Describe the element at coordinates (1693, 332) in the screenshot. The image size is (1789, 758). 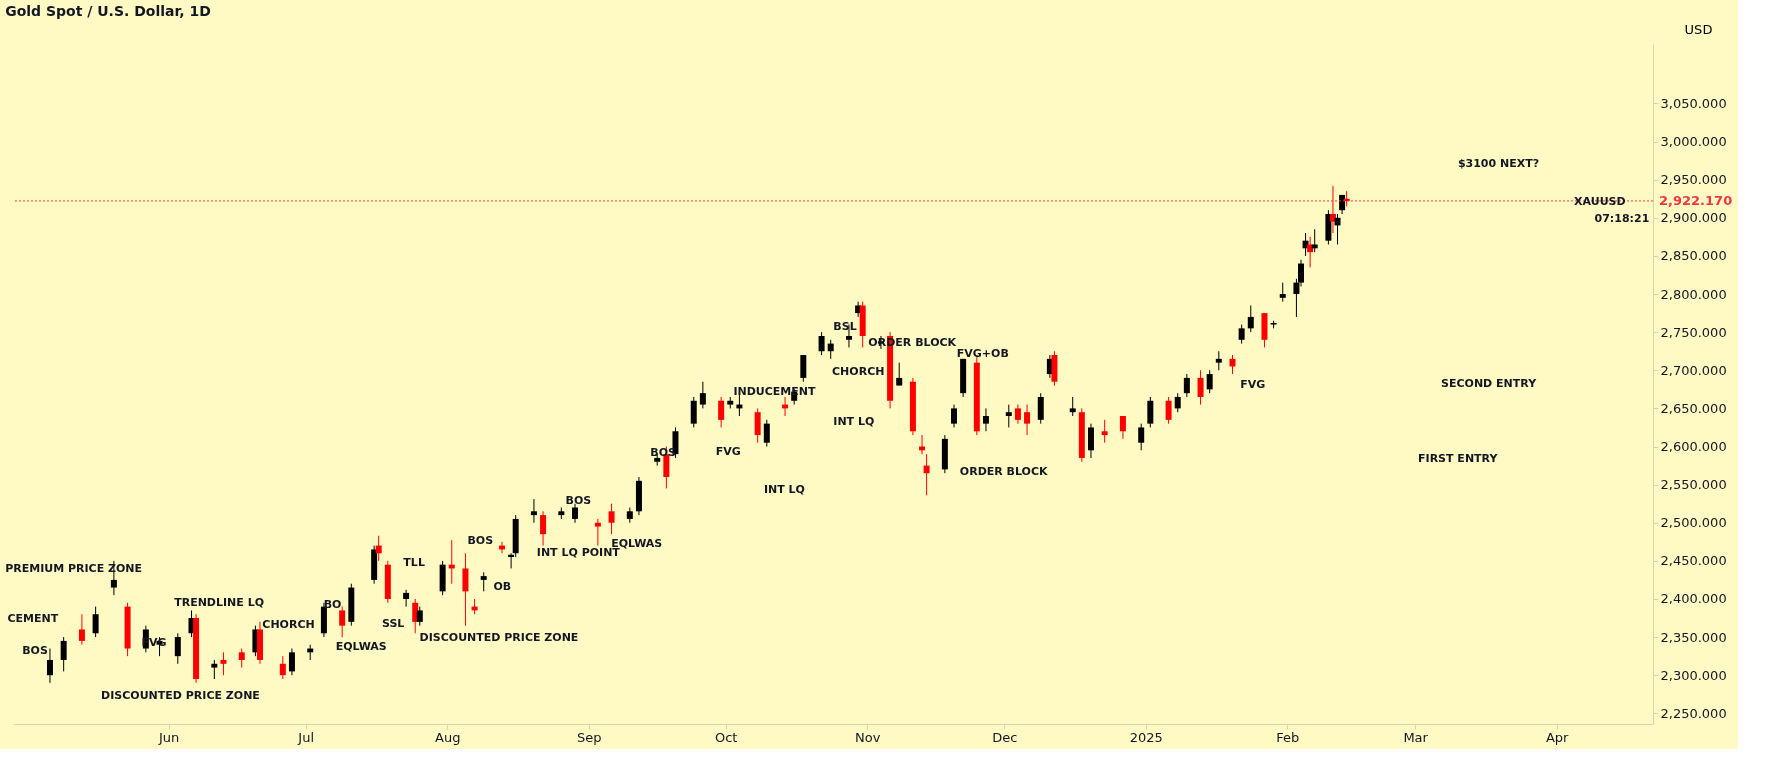
I see `y-tick-label: 2,750.000` at that location.